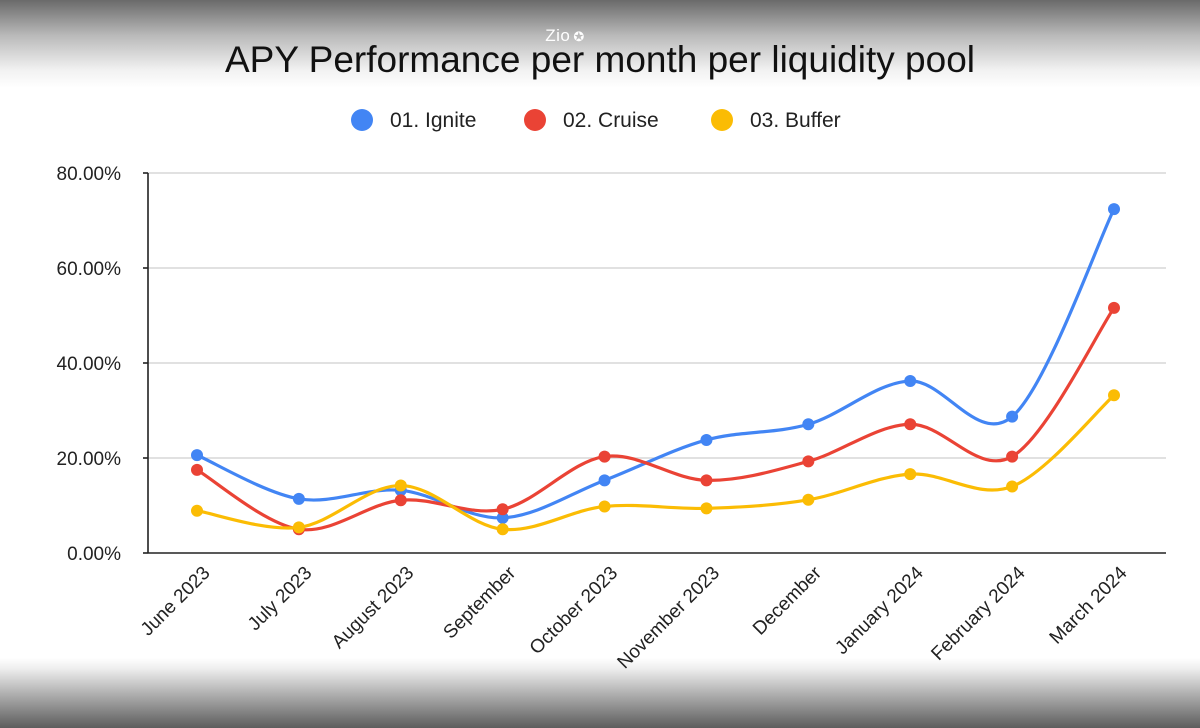  Describe the element at coordinates (176, 602) in the screenshot. I see `x-tick-label: June 2023` at that location.